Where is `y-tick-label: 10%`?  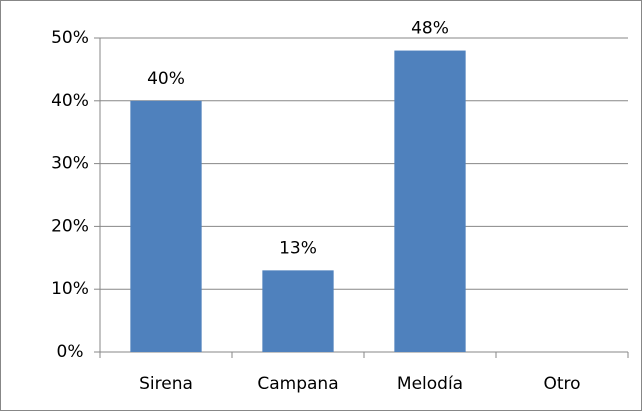
y-tick-label: 10% is located at coordinates (70, 289).